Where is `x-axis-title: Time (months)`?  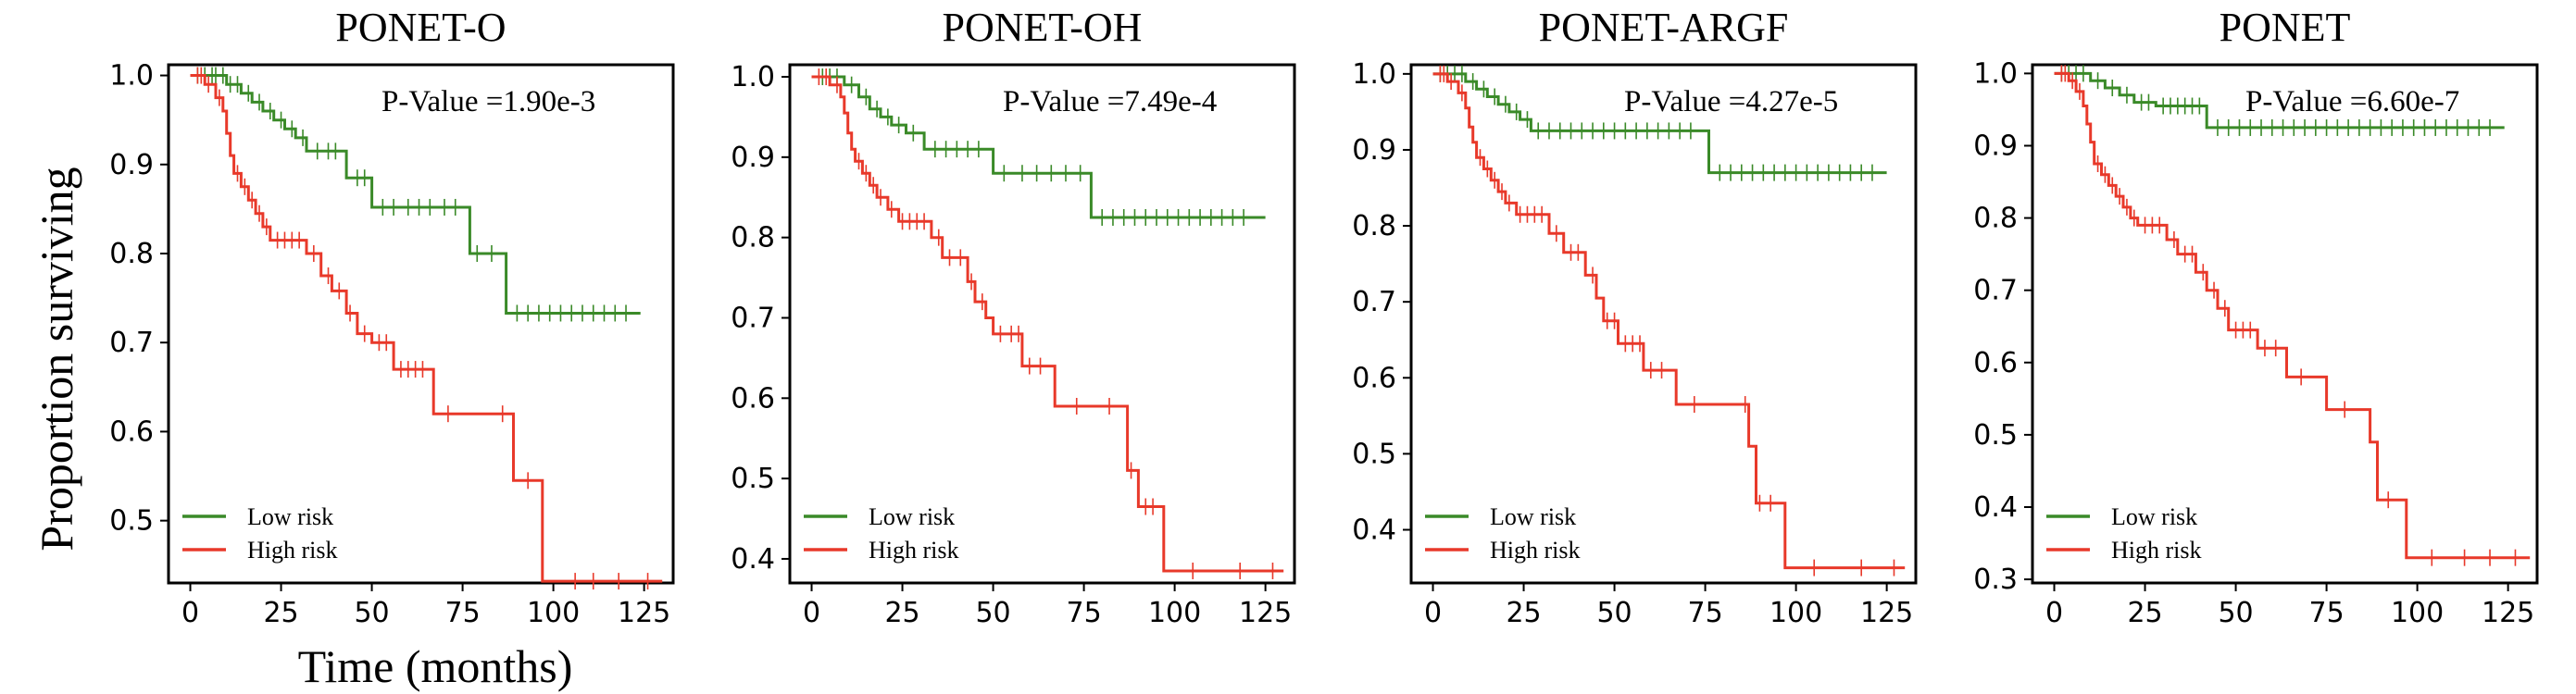 x-axis-title: Time (months) is located at coordinates (435, 666).